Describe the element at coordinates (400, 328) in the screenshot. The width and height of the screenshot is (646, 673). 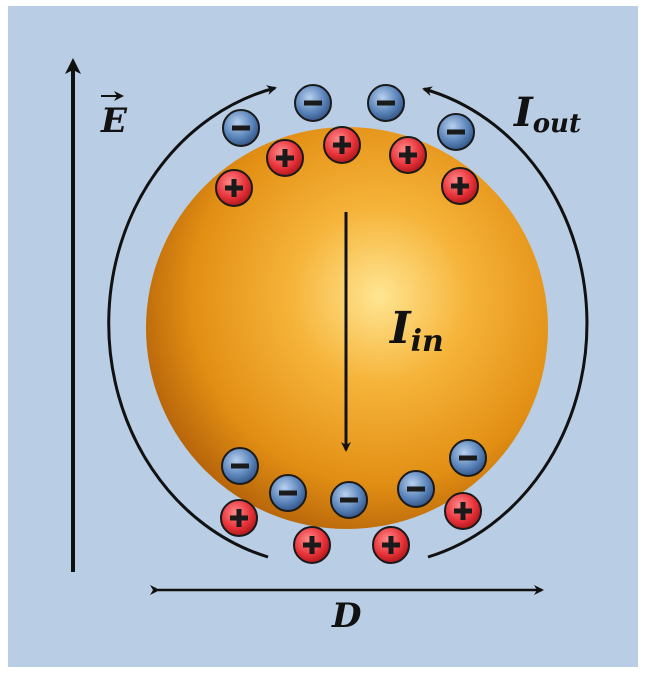
I see `current-in-symbol: I` at that location.